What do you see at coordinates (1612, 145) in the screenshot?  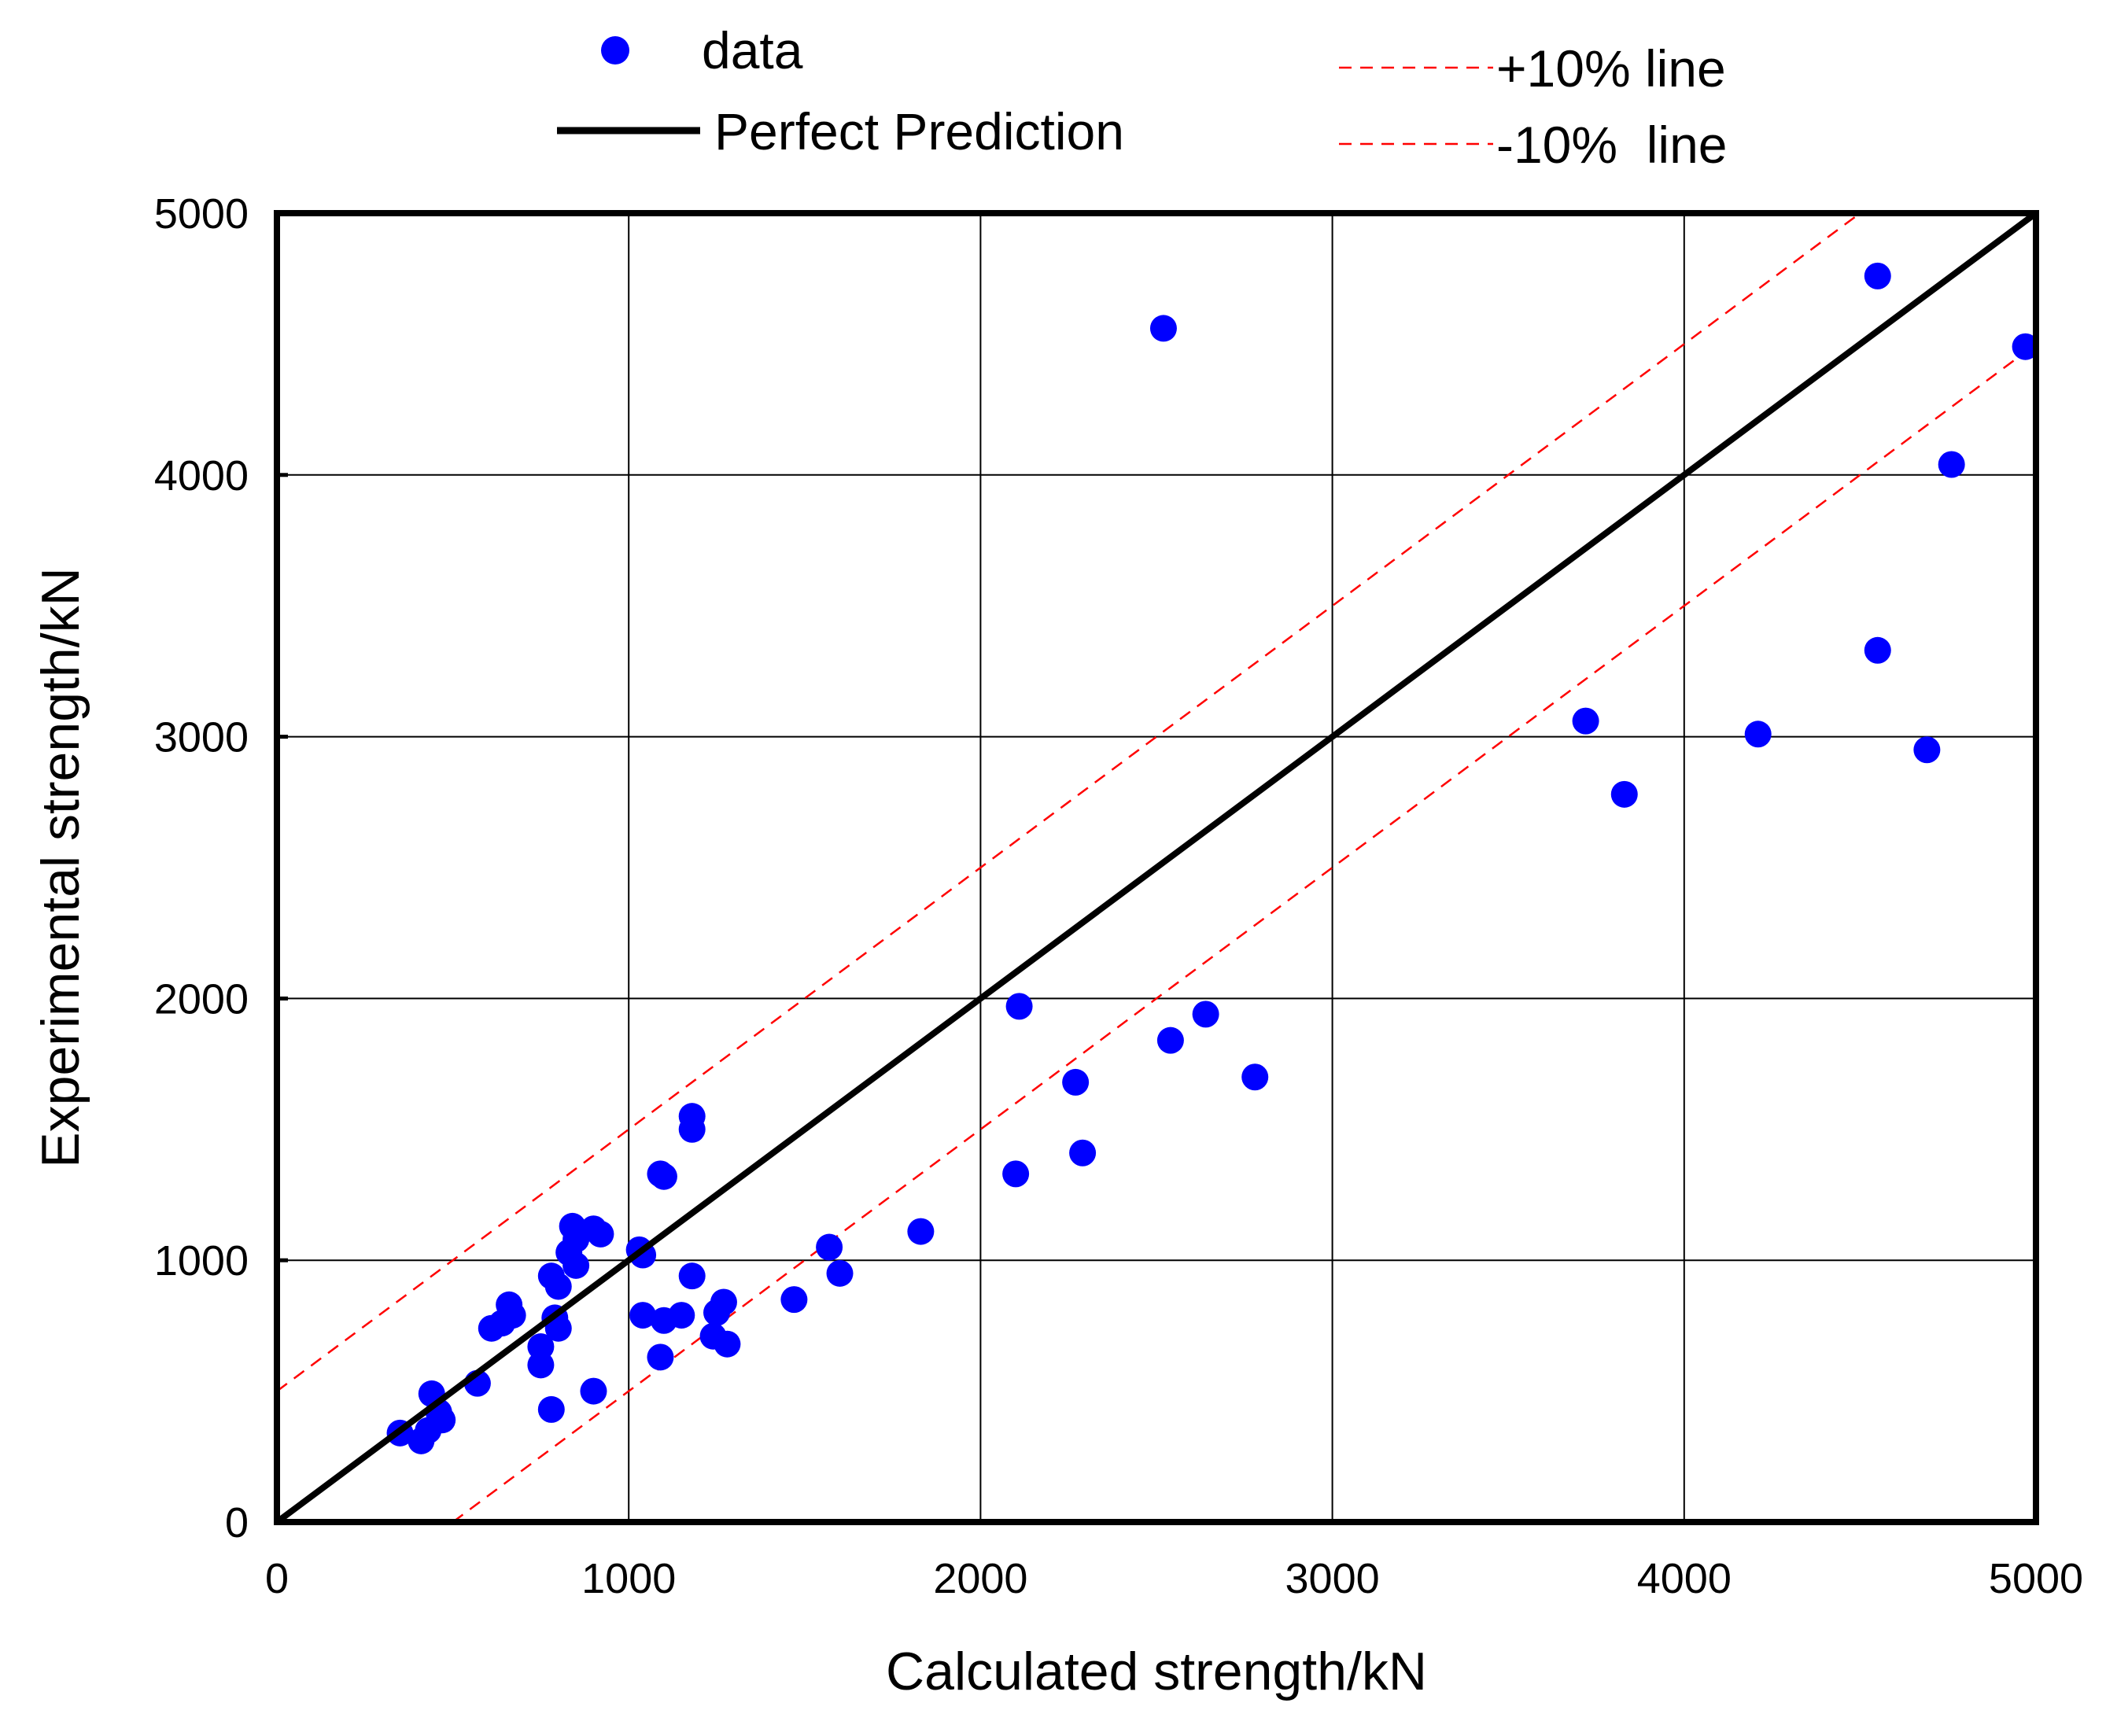 I see `legend-minus10-label: -10% line` at bounding box center [1612, 145].